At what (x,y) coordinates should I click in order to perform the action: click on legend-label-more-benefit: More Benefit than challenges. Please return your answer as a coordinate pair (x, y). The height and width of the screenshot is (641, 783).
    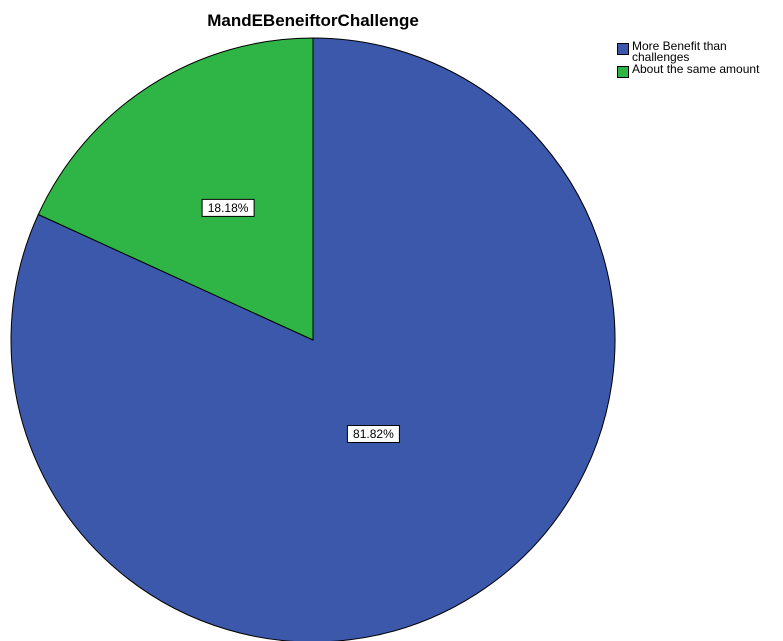
    Looking at the image, I should click on (679, 51).